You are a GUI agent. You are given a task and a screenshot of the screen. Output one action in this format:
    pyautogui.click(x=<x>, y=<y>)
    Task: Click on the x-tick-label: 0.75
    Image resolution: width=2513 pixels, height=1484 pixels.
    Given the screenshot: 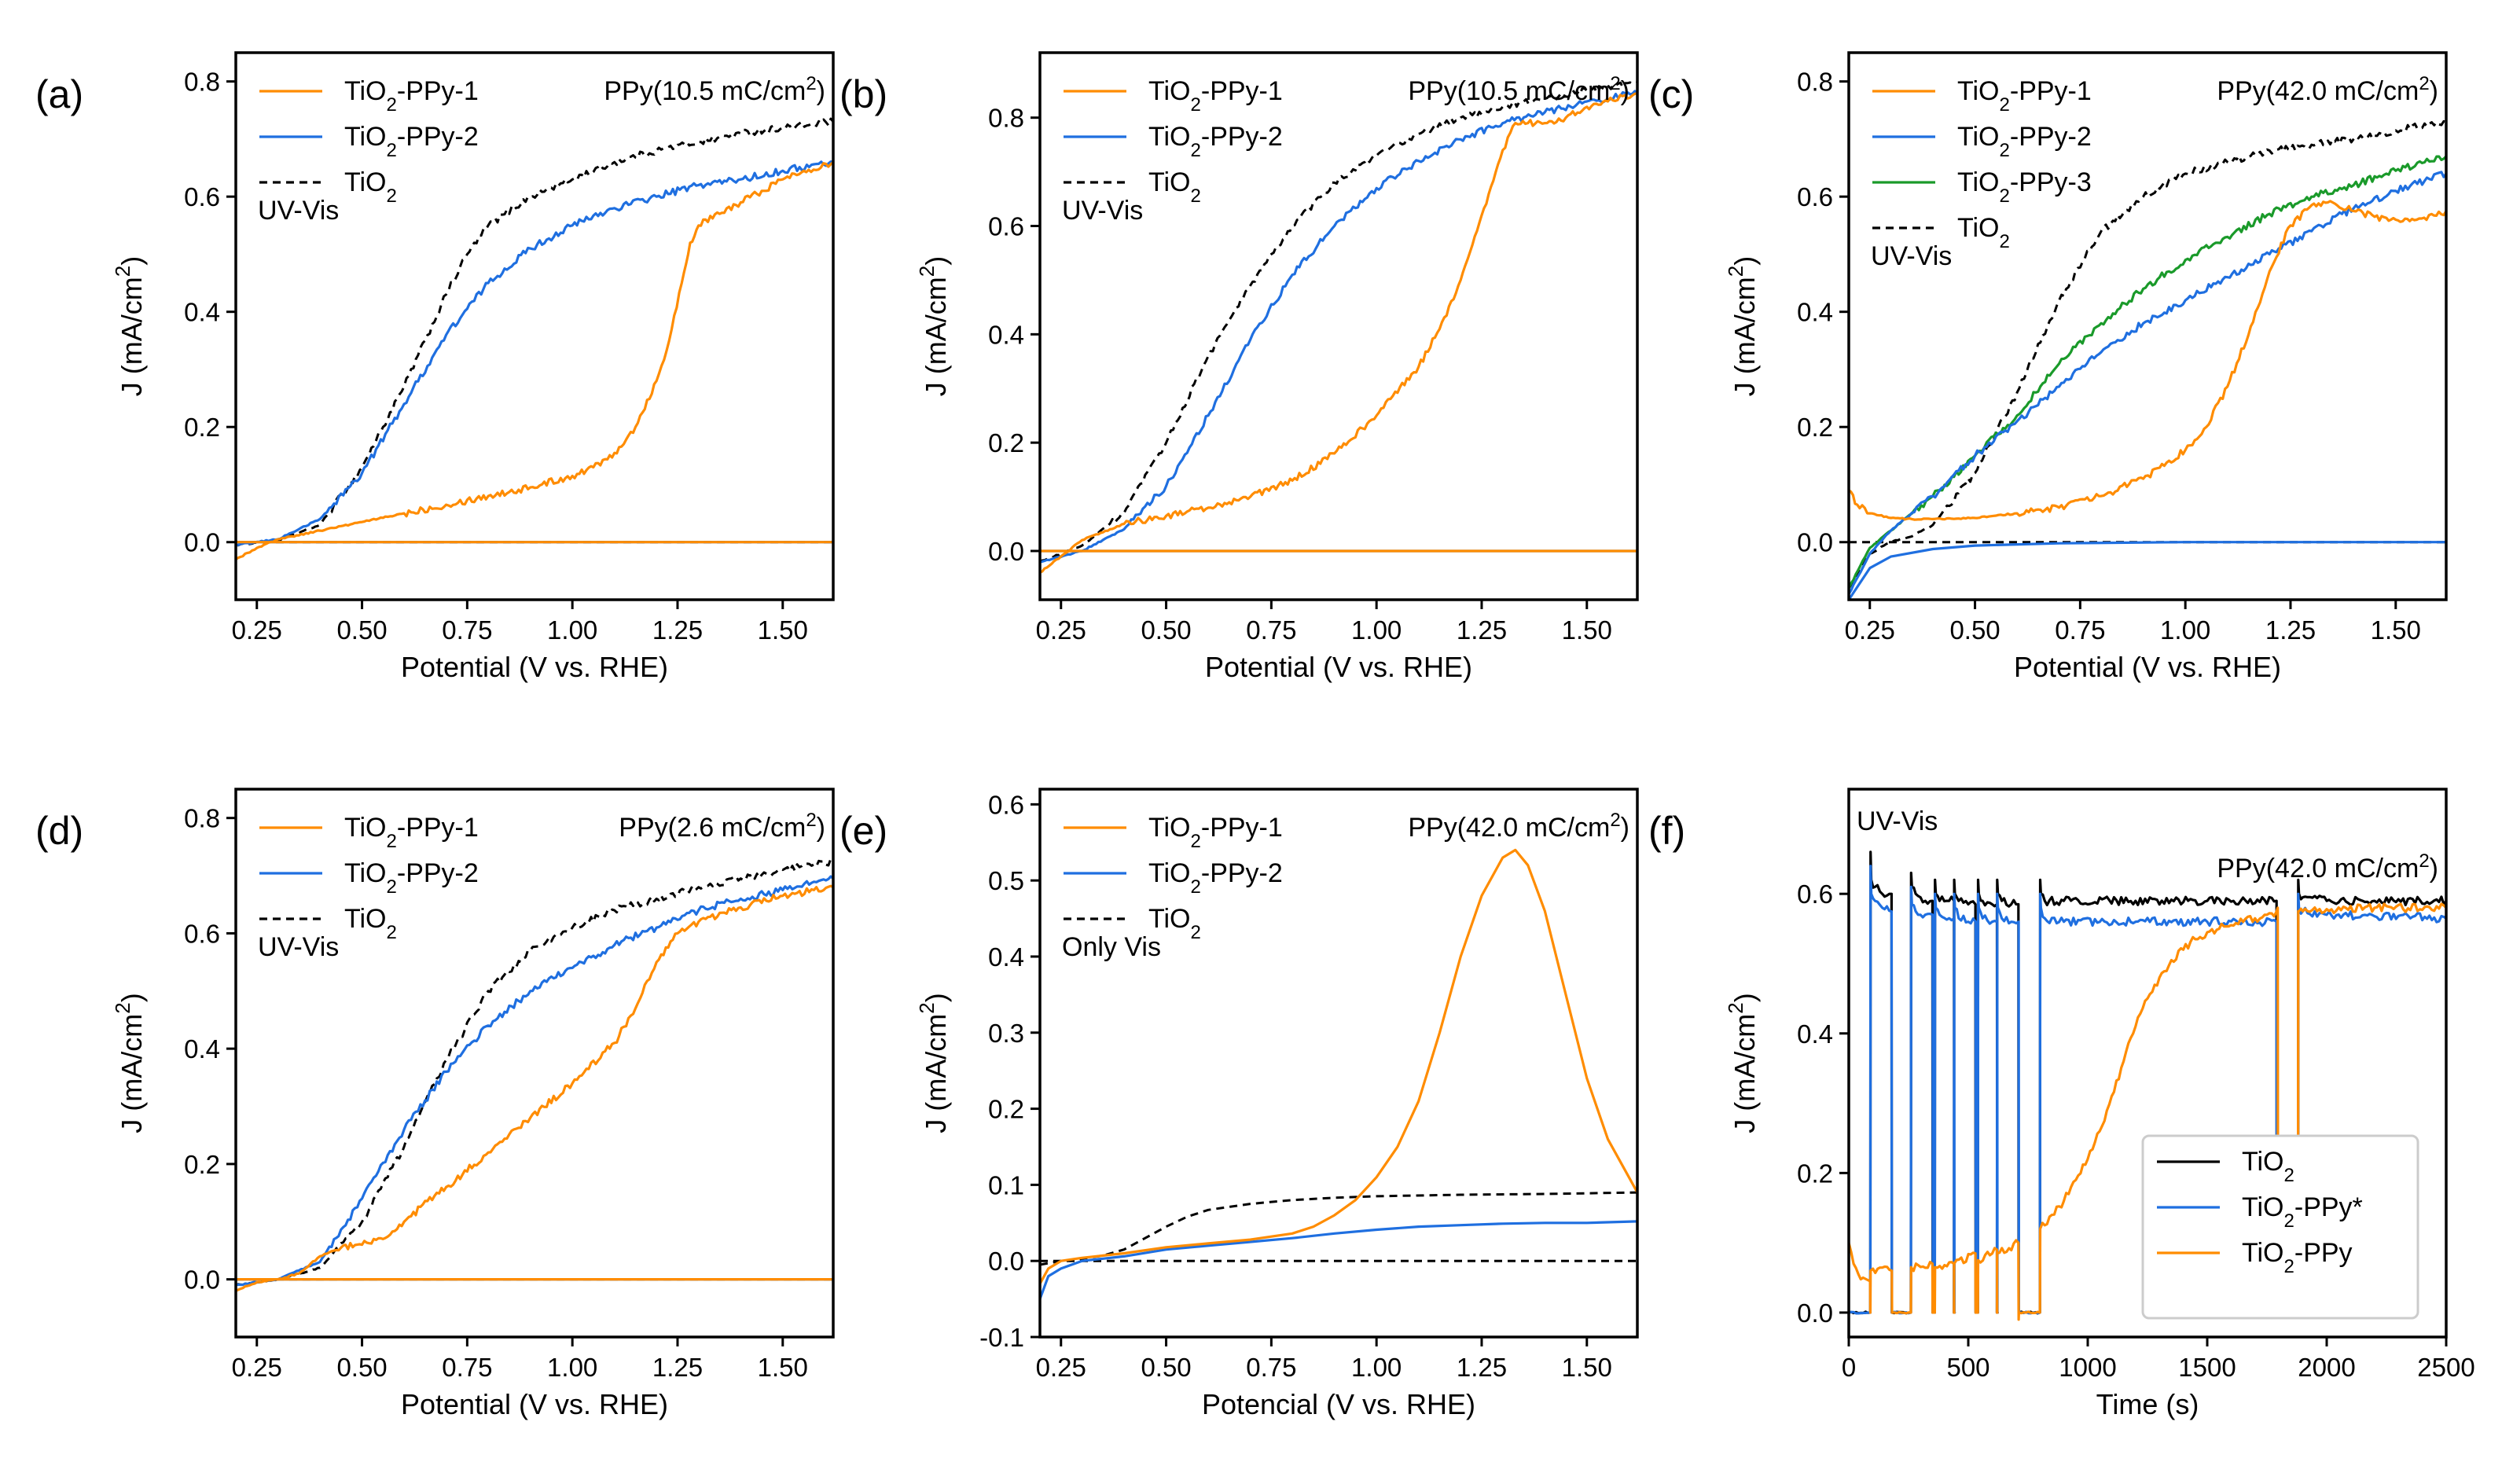 What is the action you would take?
    pyautogui.click(x=467, y=630)
    